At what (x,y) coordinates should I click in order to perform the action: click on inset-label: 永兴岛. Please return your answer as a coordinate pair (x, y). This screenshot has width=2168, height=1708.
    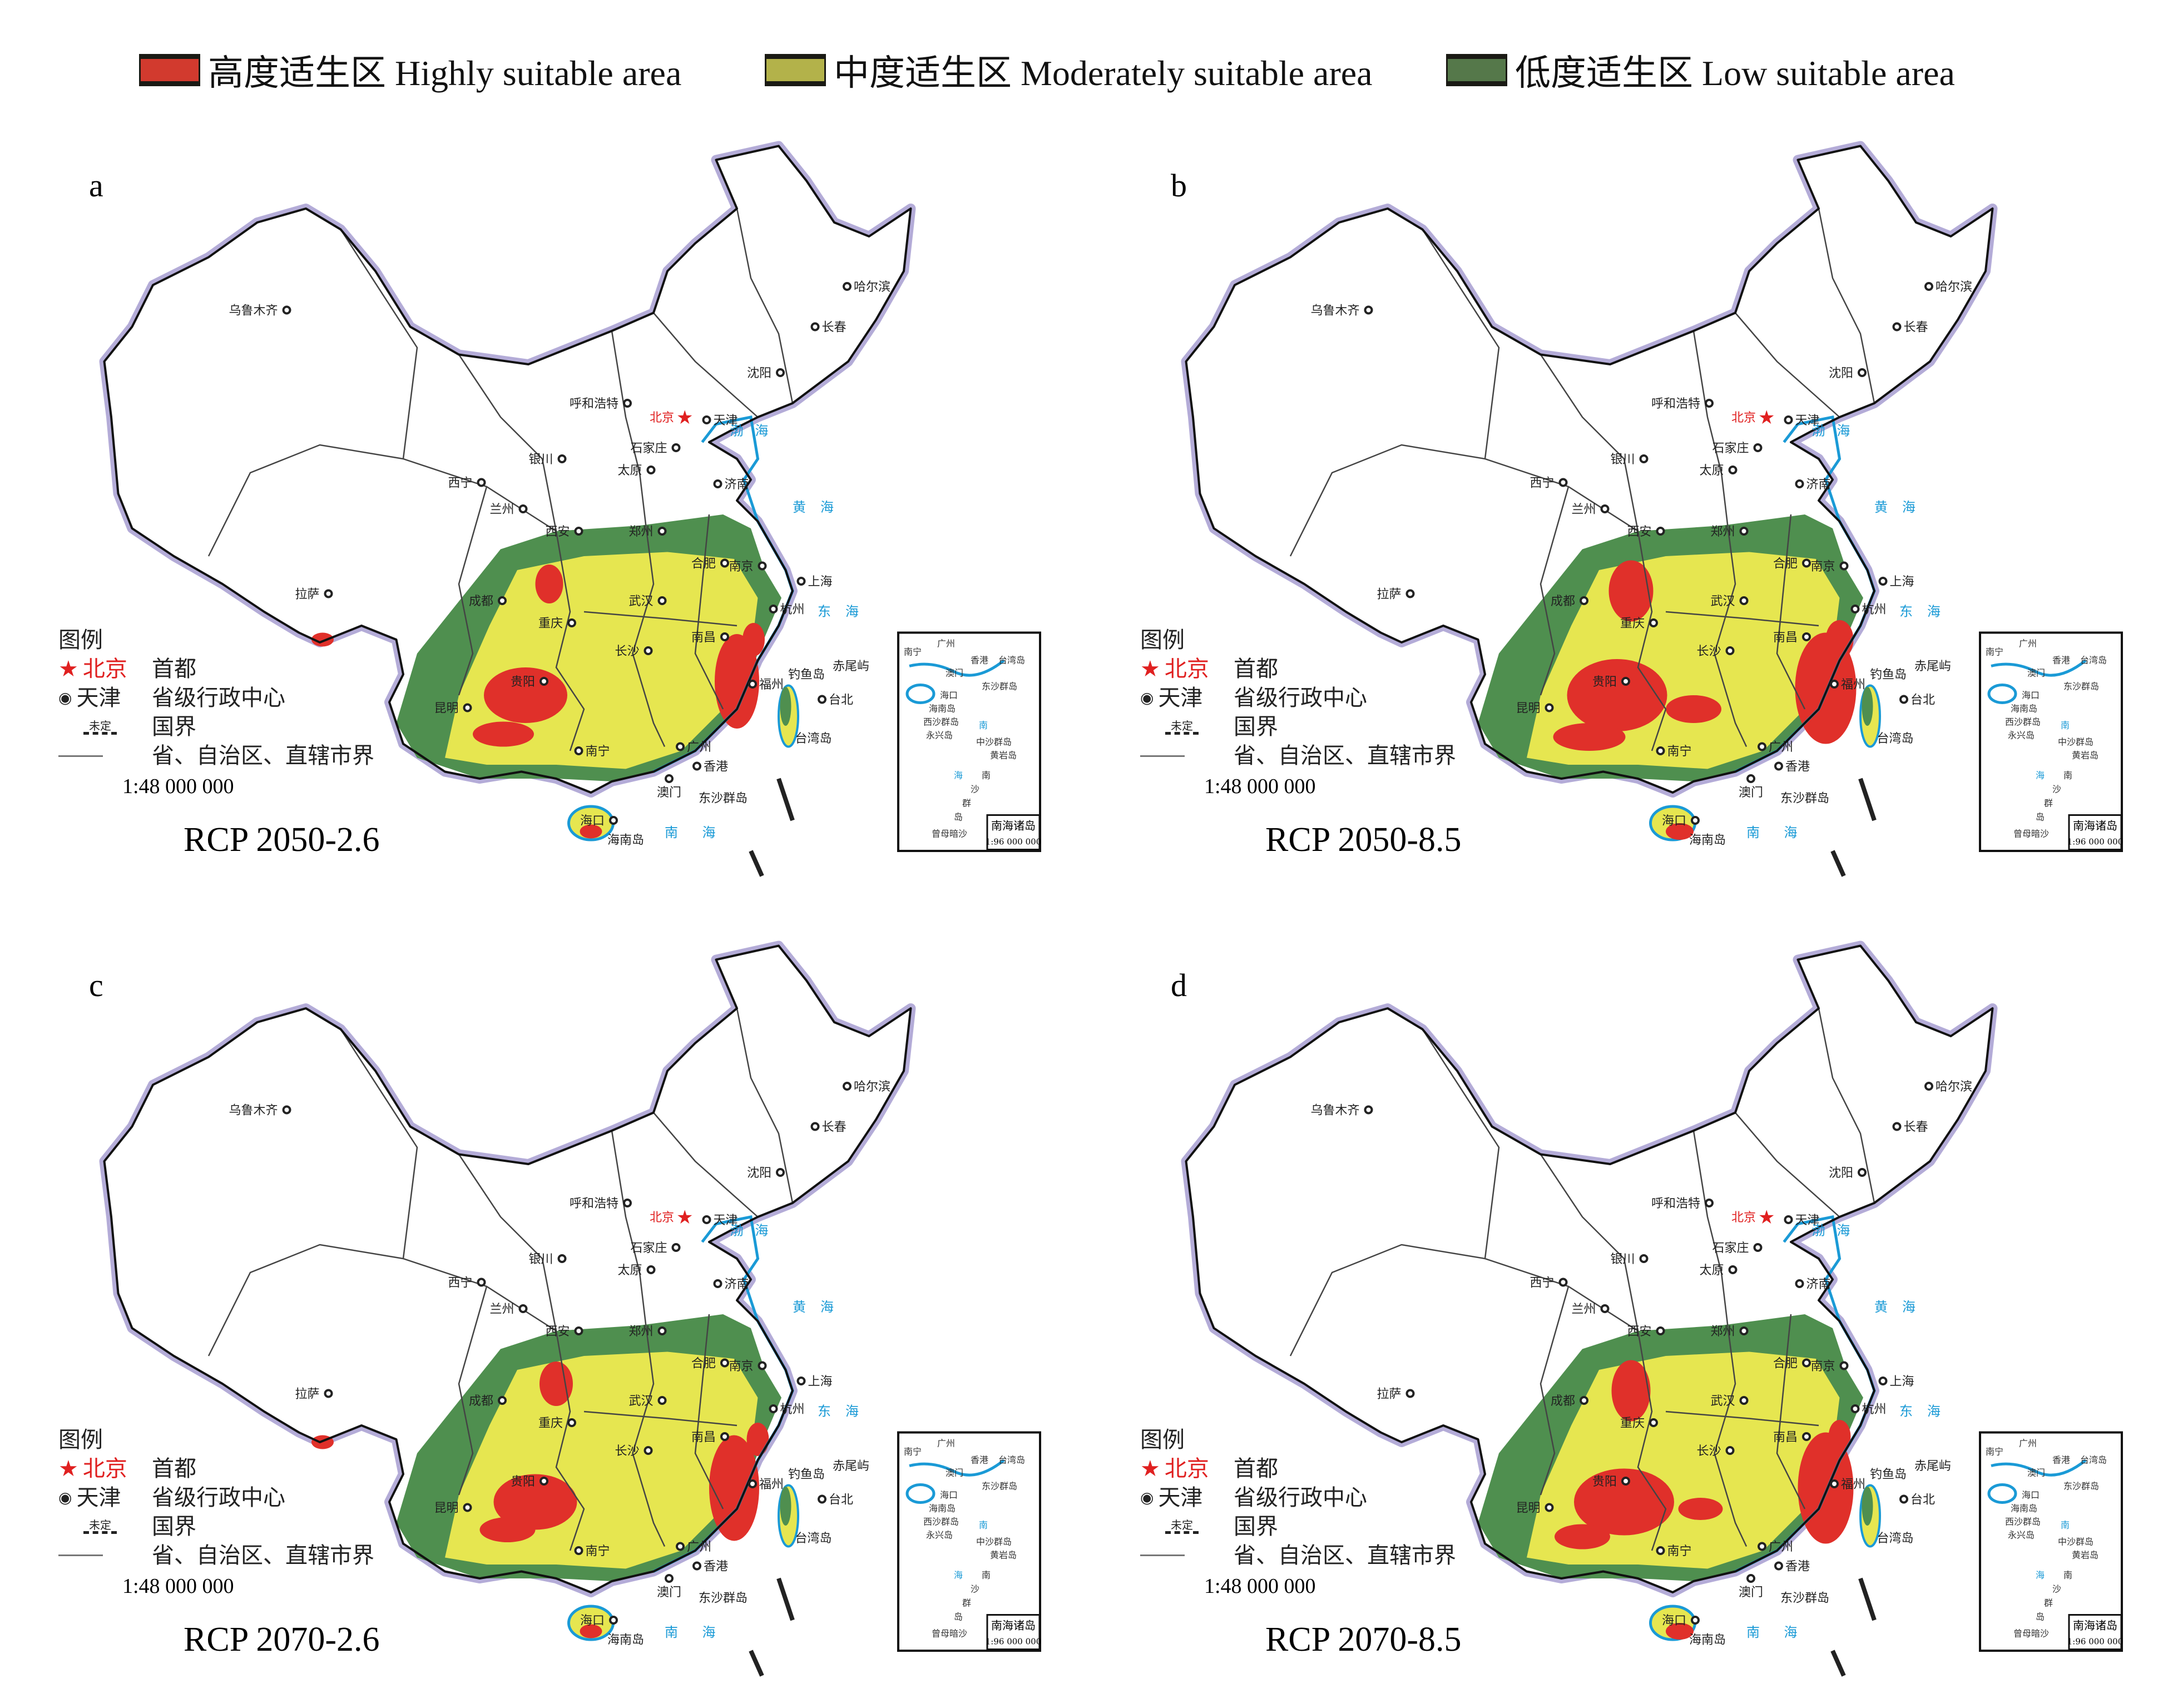
    Looking at the image, I should click on (940, 735).